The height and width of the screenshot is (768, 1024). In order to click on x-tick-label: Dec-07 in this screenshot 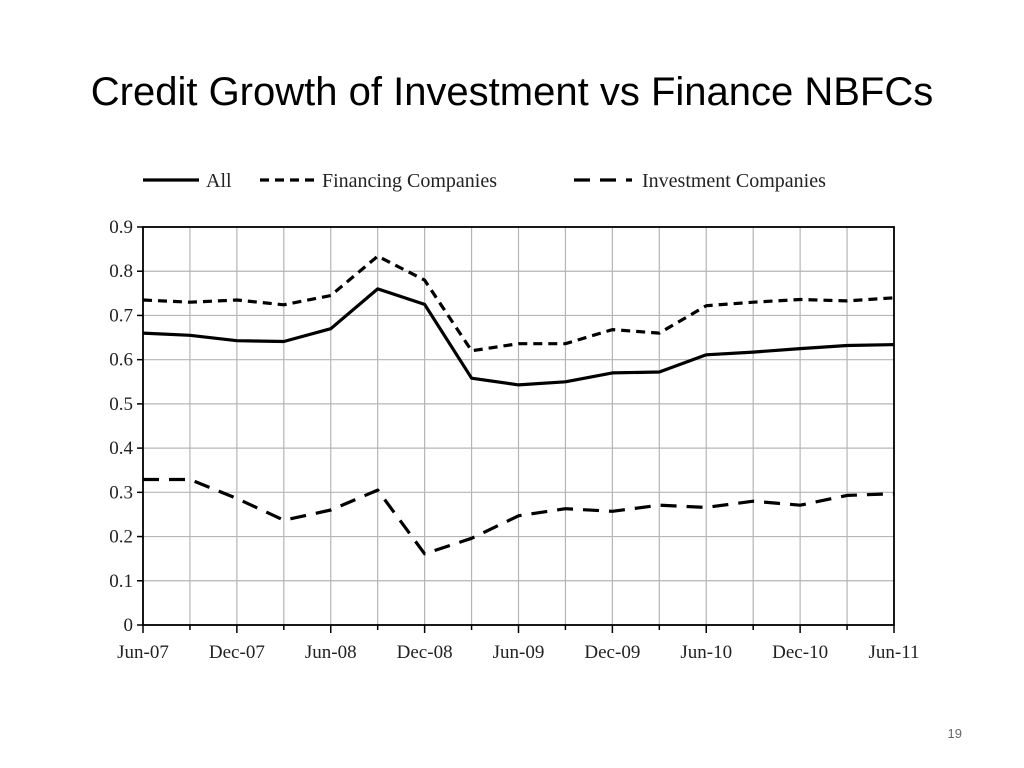, I will do `click(237, 652)`.